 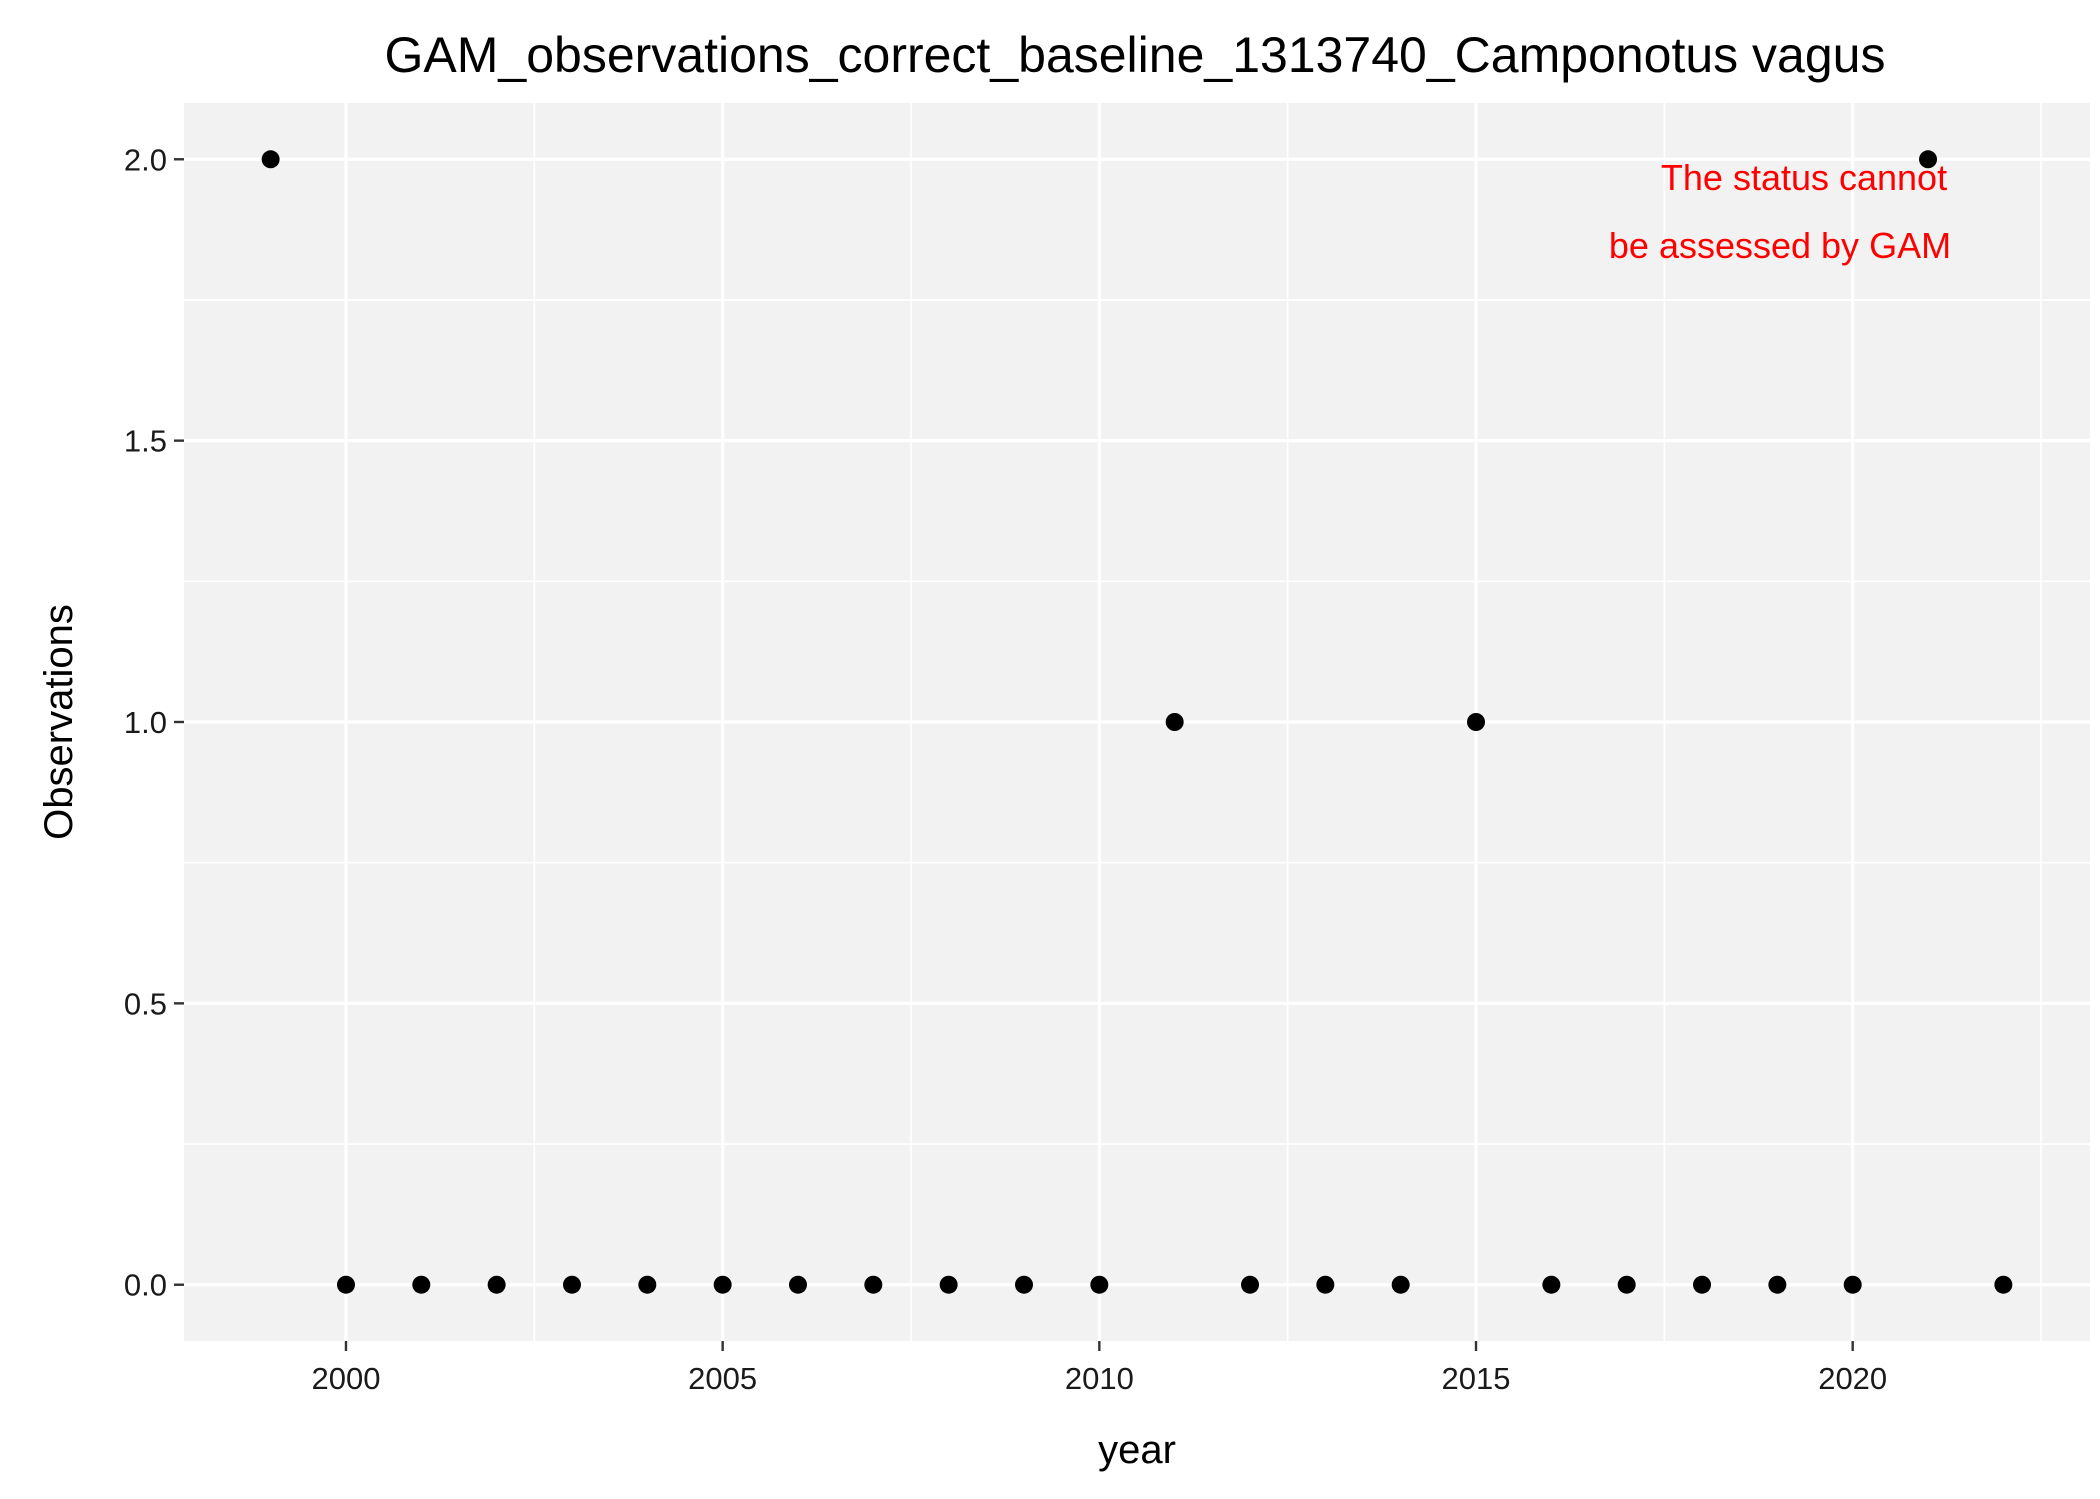 I want to click on x-axis-title: year, so click(x=1137, y=1450).